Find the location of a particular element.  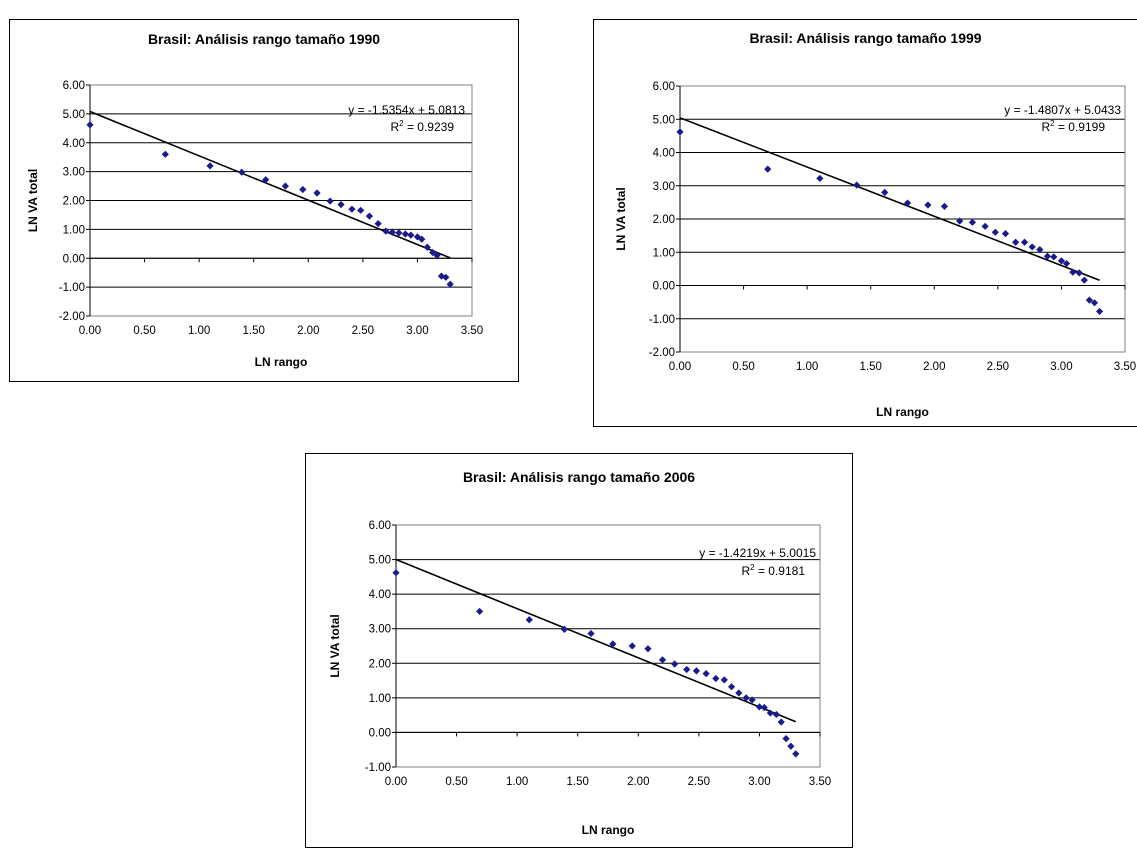

trendline is located at coordinates (889, 199).